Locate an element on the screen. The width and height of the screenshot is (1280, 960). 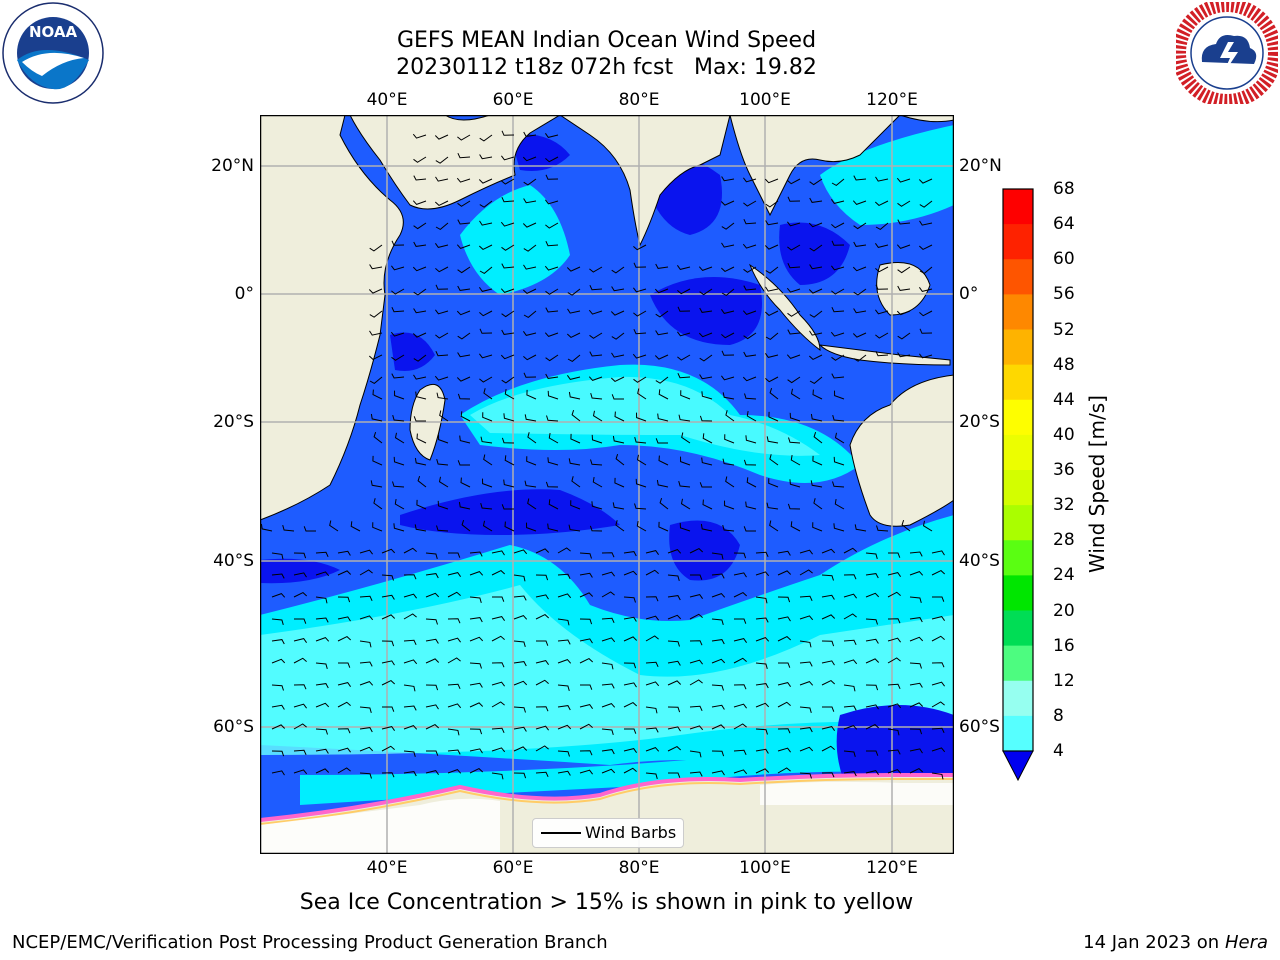
x-tick-bottom-2: 60°E is located at coordinates (513, 868).